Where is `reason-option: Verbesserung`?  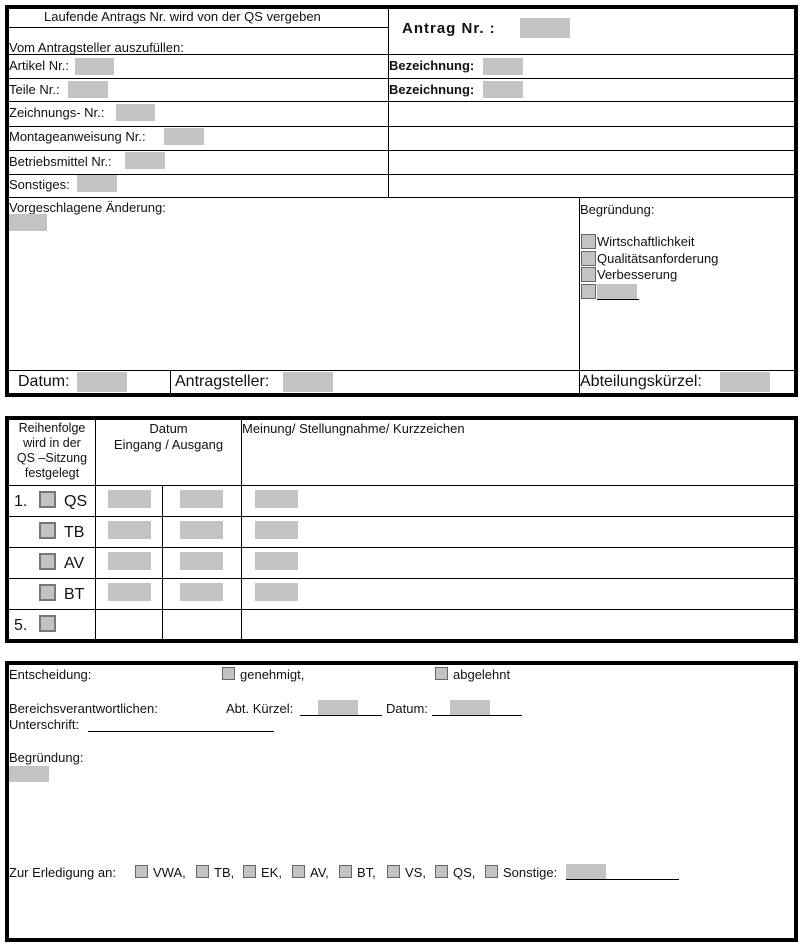 reason-option: Verbesserung is located at coordinates (637, 274).